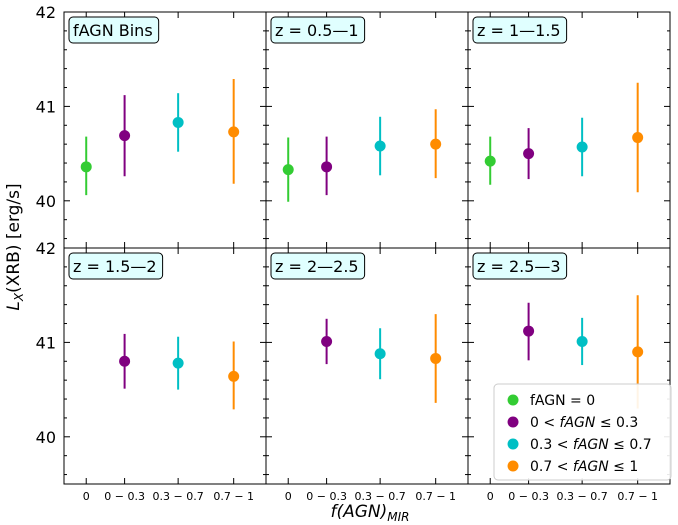  What do you see at coordinates (562, 401) in the screenshot?
I see `legend-label: fAGN = 0` at bounding box center [562, 401].